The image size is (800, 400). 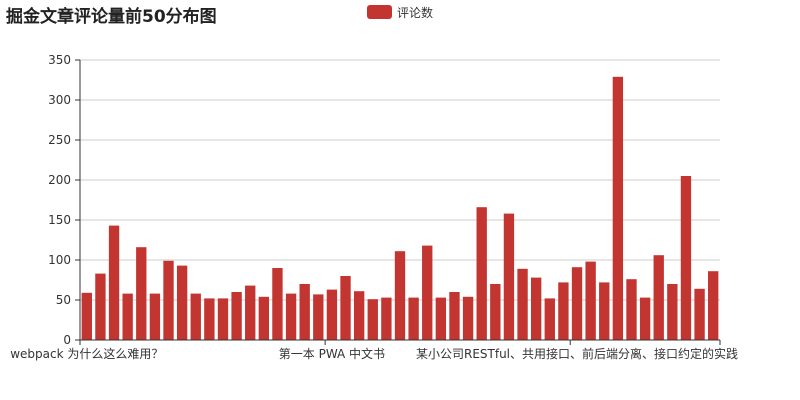 I want to click on y-tick-label: 250, so click(x=59, y=140).